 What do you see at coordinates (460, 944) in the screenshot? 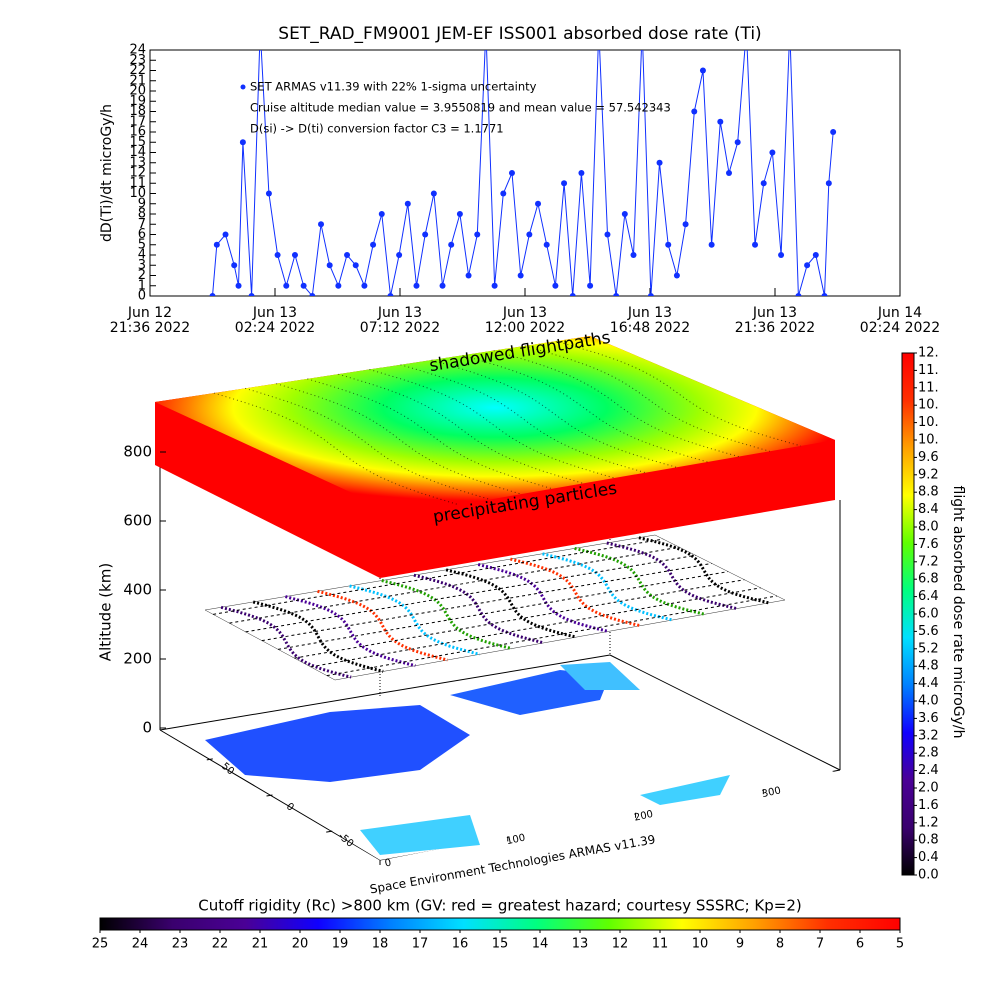
I see `colorbar-tick-label: 16` at bounding box center [460, 944].